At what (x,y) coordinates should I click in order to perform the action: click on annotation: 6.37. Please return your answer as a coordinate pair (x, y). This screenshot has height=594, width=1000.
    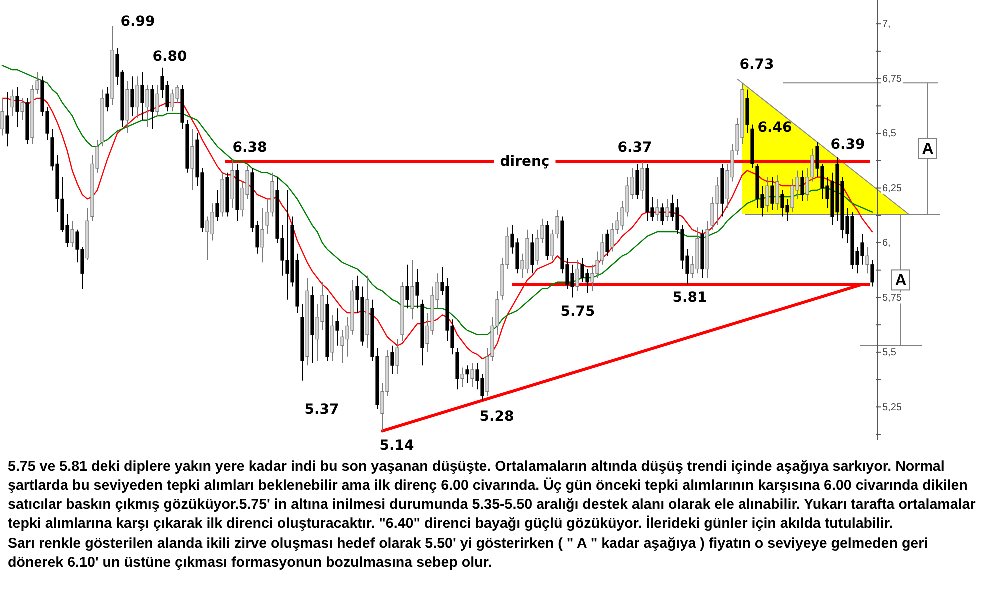
    Looking at the image, I should click on (635, 148).